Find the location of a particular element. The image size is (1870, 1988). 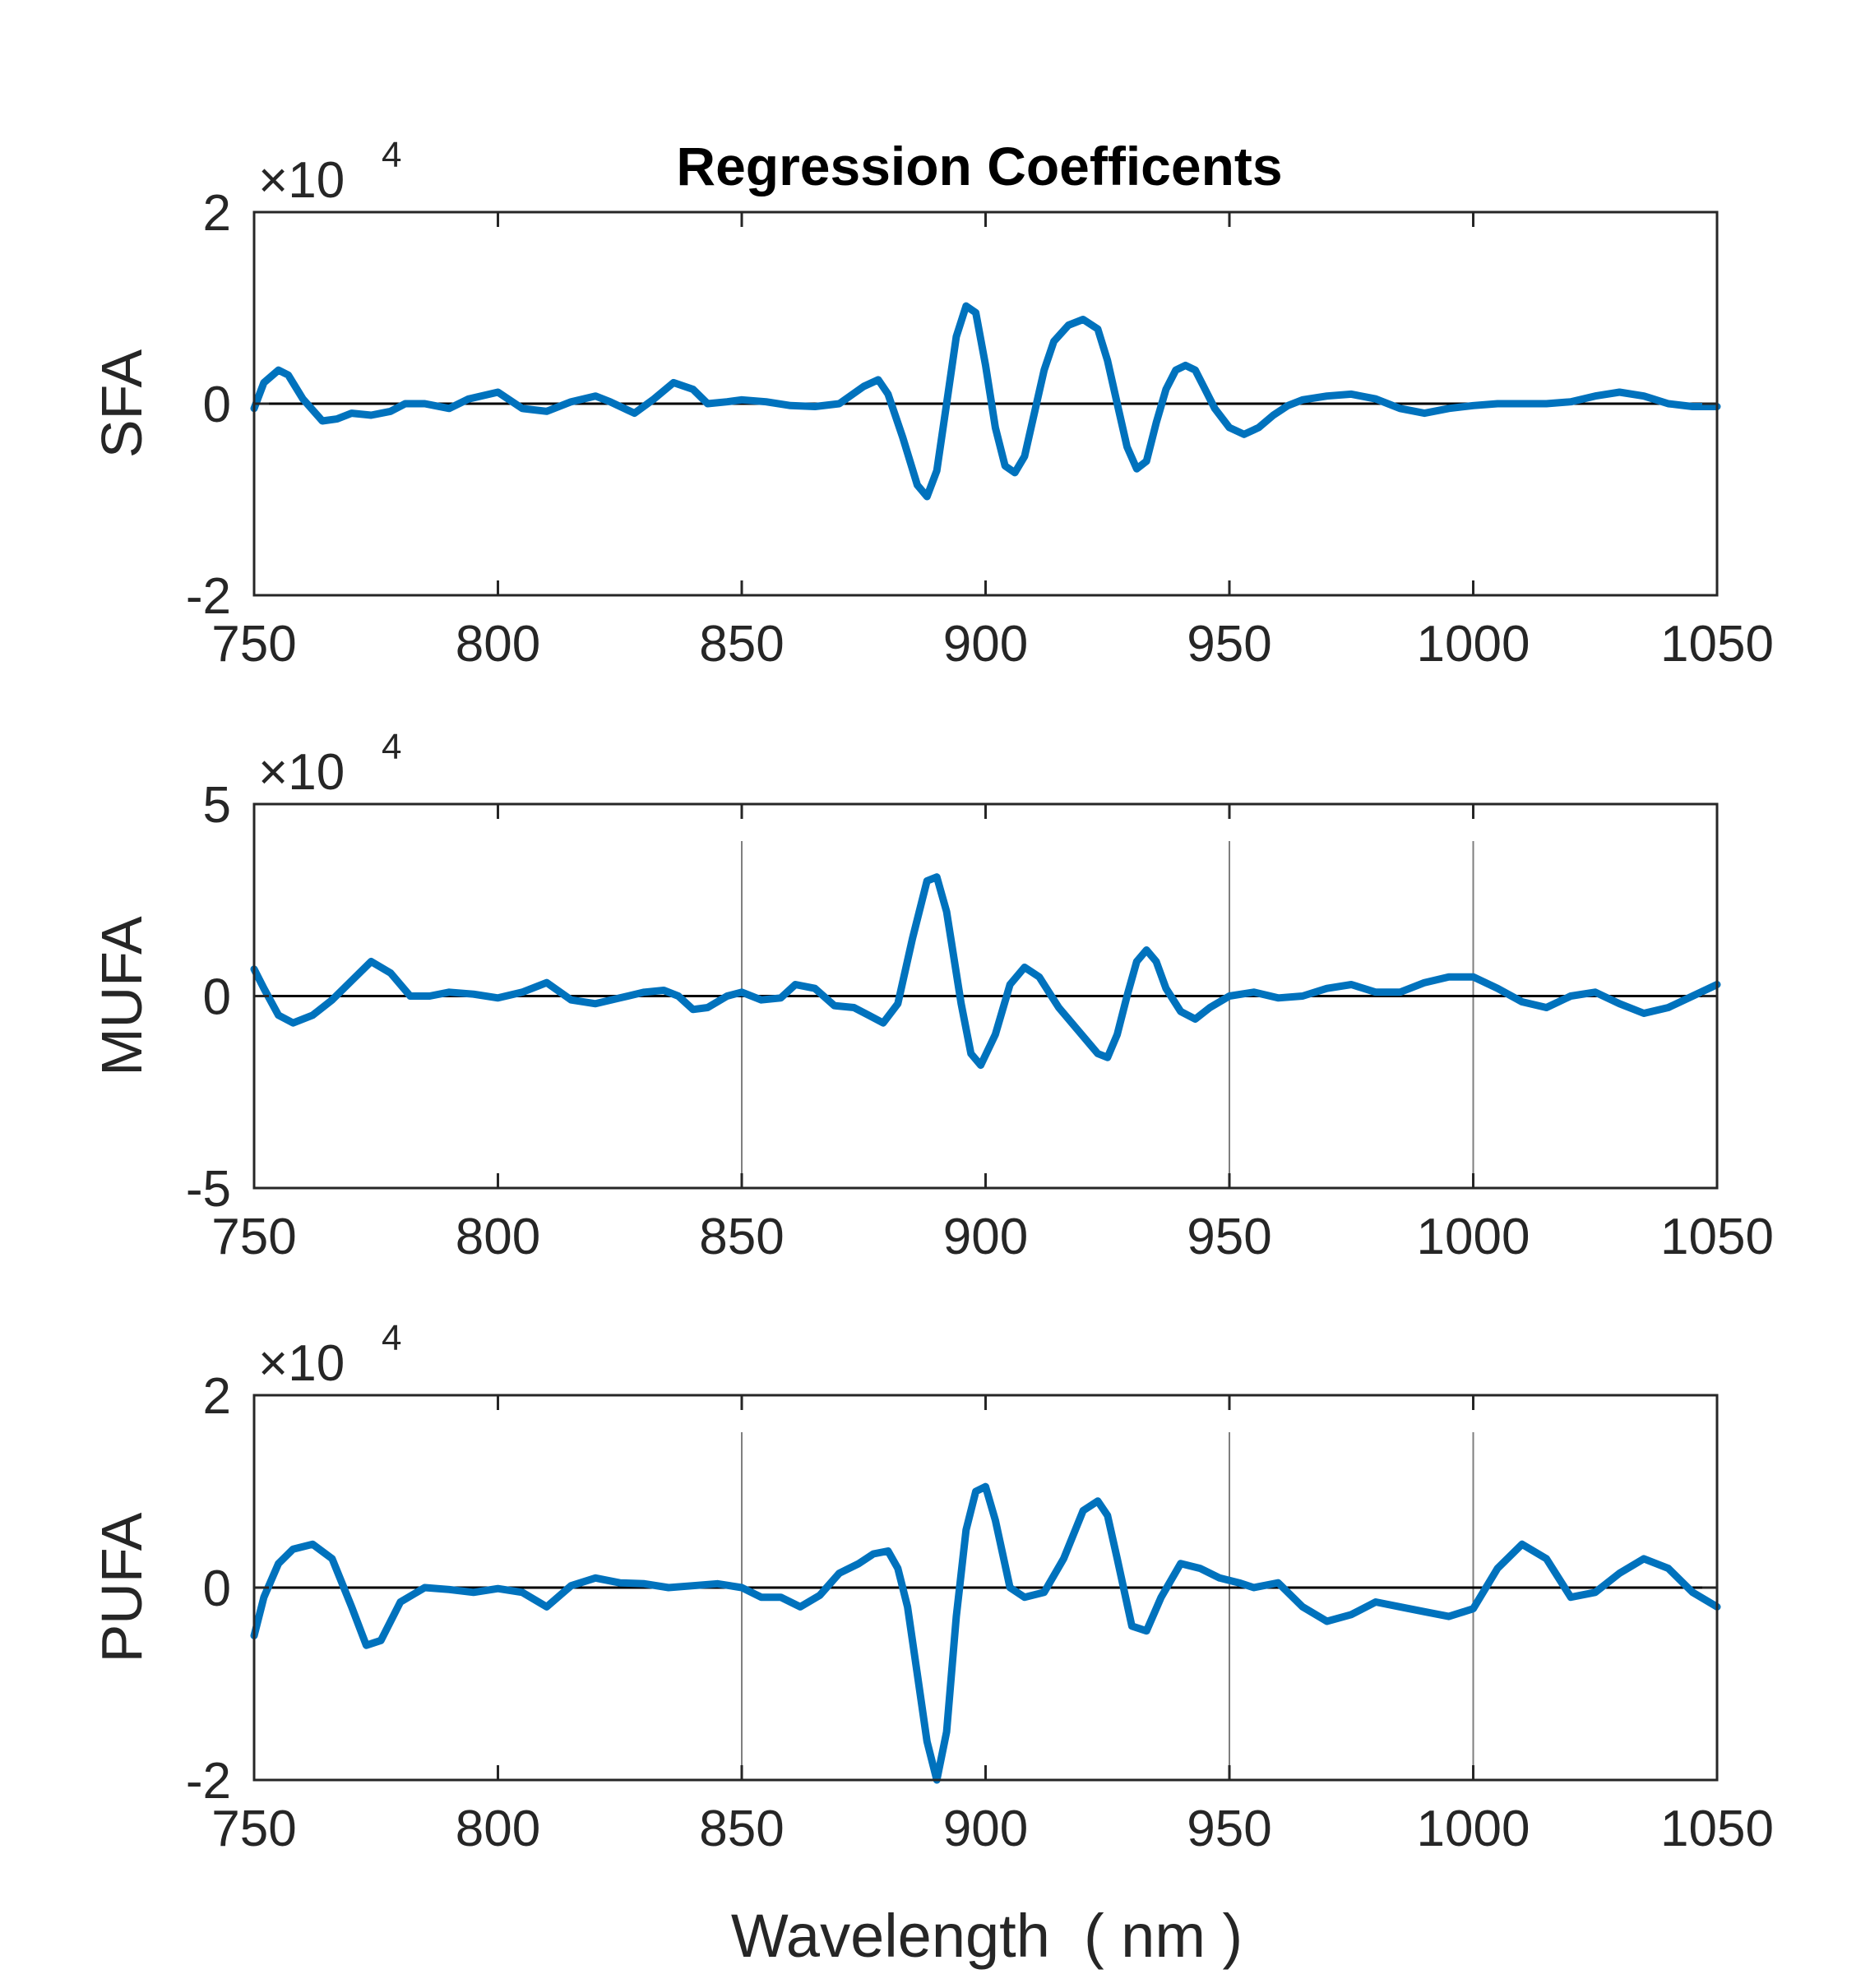

y-tick-label: 5 is located at coordinates (217, 805).